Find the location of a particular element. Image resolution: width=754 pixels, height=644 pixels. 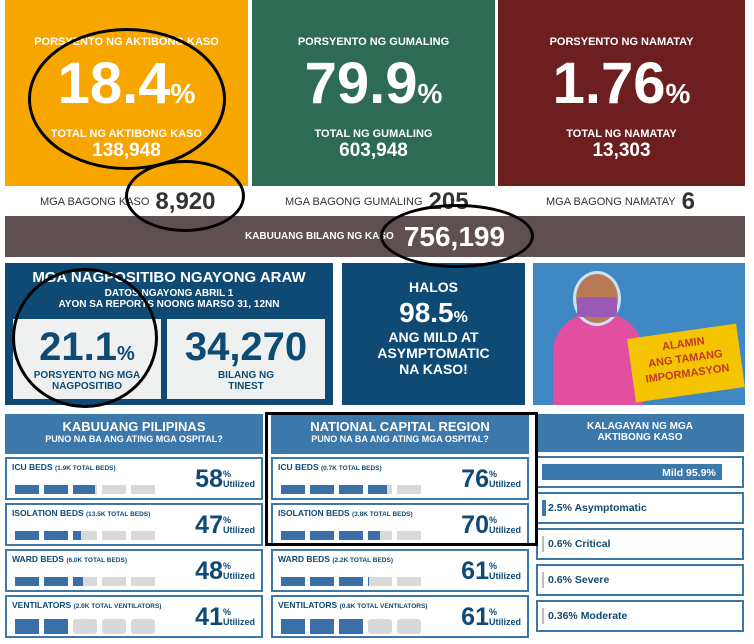

item-title: ICU BEDS (1.9K TOTAL BEDS) is located at coordinates (64, 467).